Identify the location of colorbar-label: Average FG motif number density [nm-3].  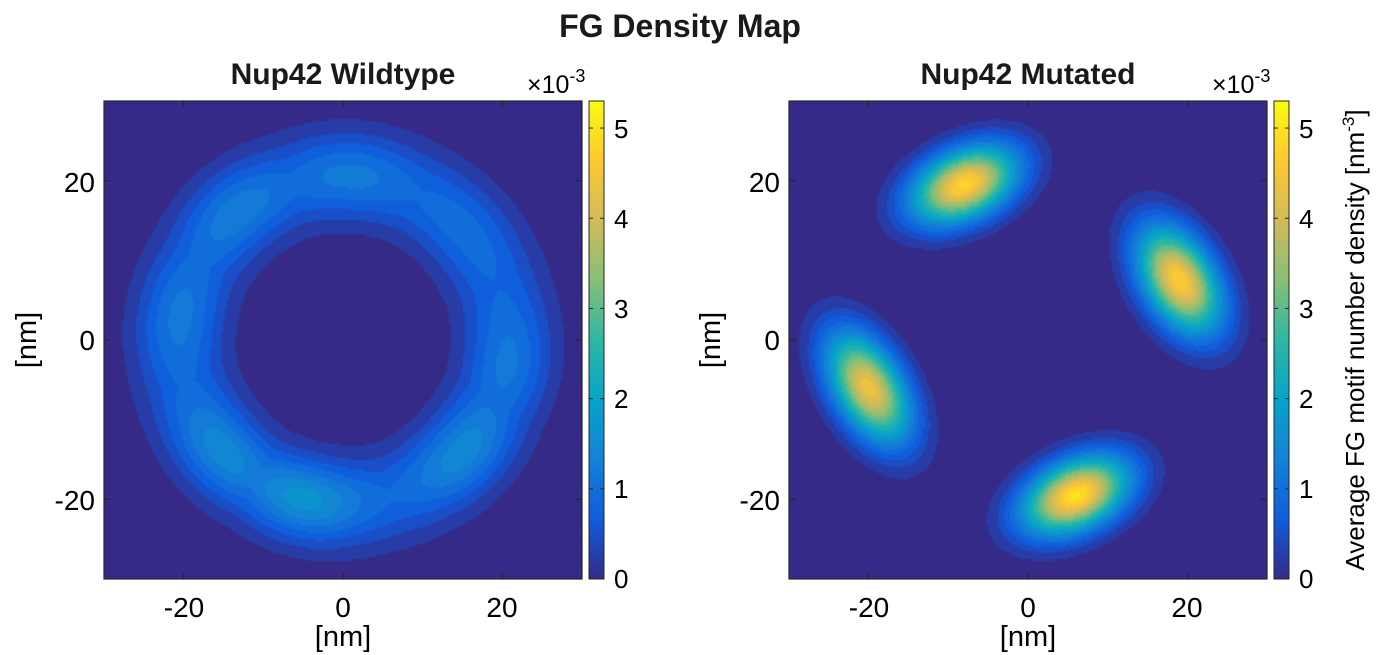
(1354, 339).